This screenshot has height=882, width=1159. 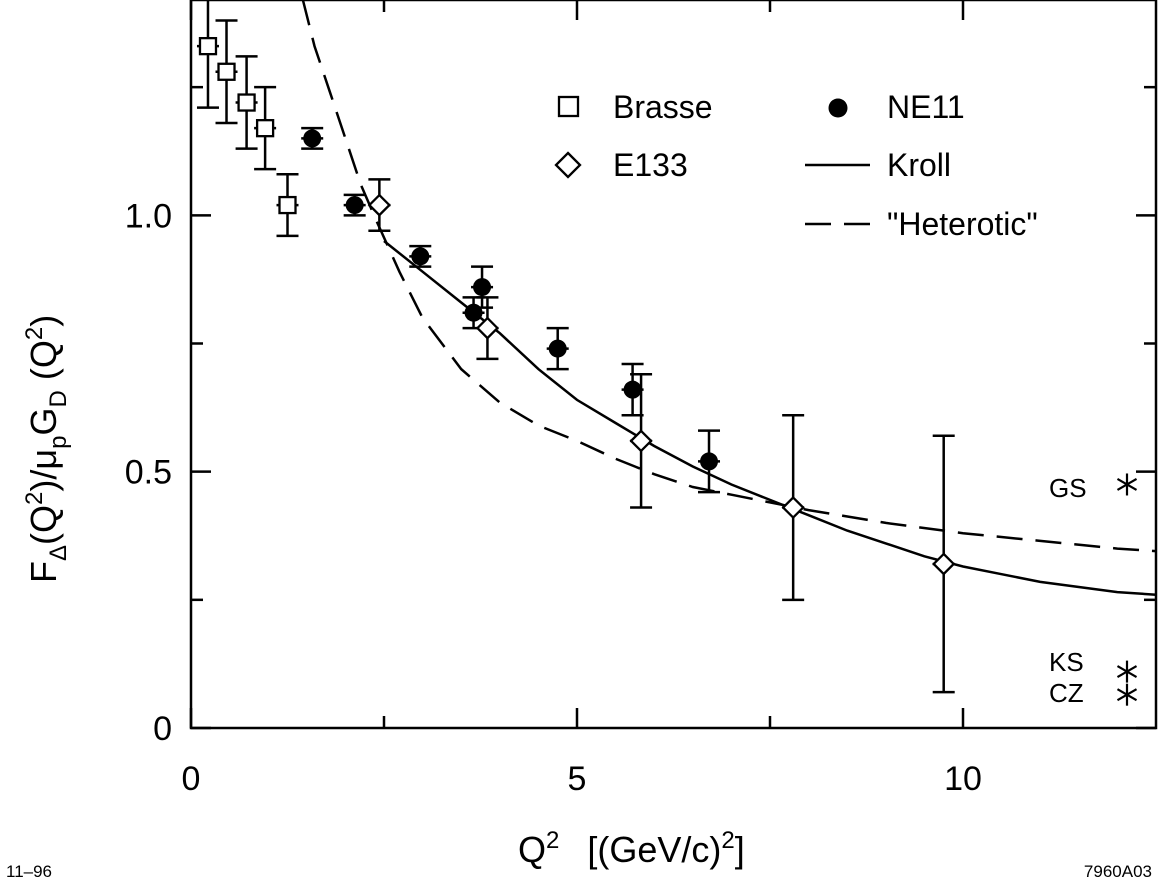 What do you see at coordinates (43, 321) in the screenshot?
I see `y-title-close: )` at bounding box center [43, 321].